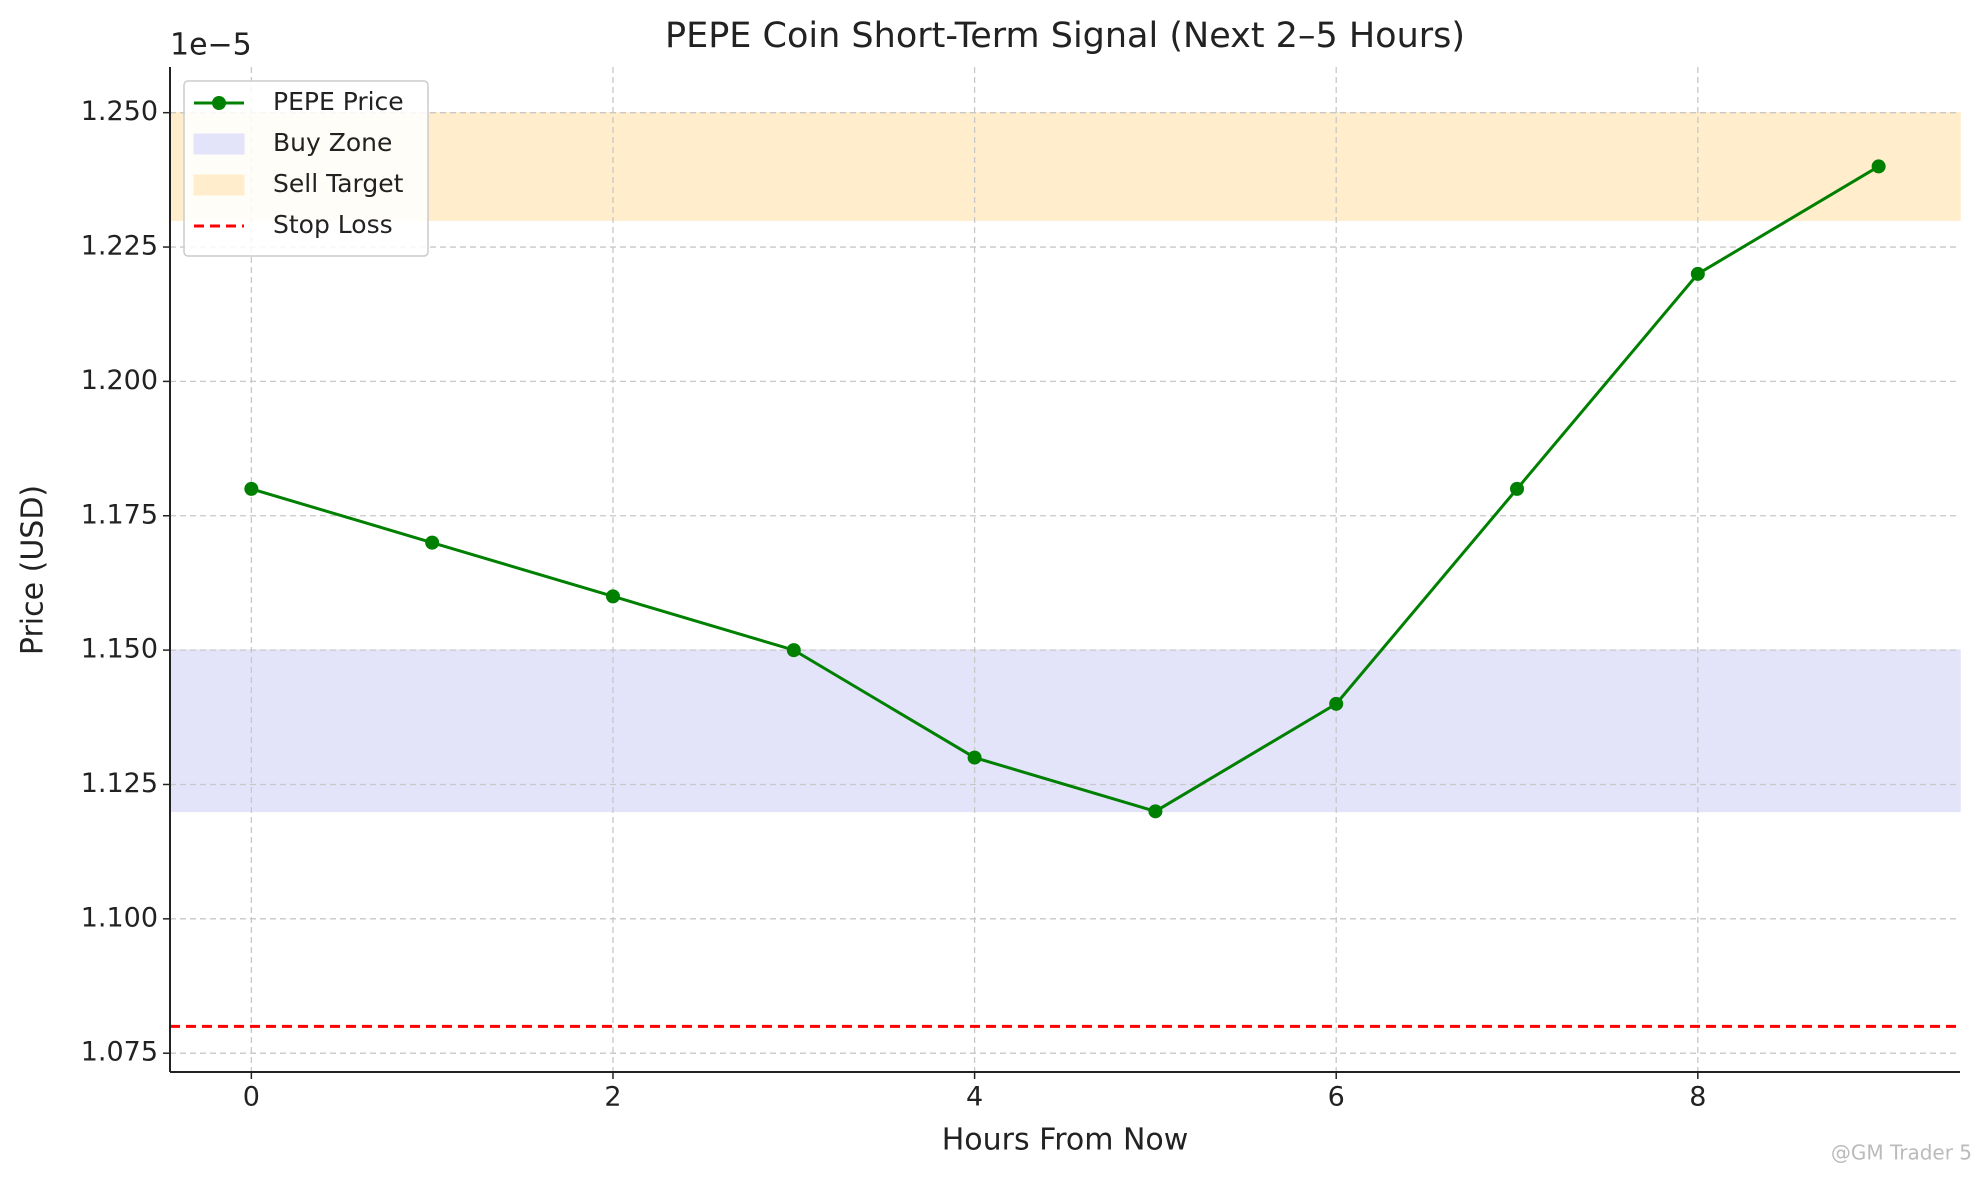 Image resolution: width=1980 pixels, height=1180 pixels. Describe the element at coordinates (1065, 1140) in the screenshot. I see `x-axis-label: Hours From Now` at that location.